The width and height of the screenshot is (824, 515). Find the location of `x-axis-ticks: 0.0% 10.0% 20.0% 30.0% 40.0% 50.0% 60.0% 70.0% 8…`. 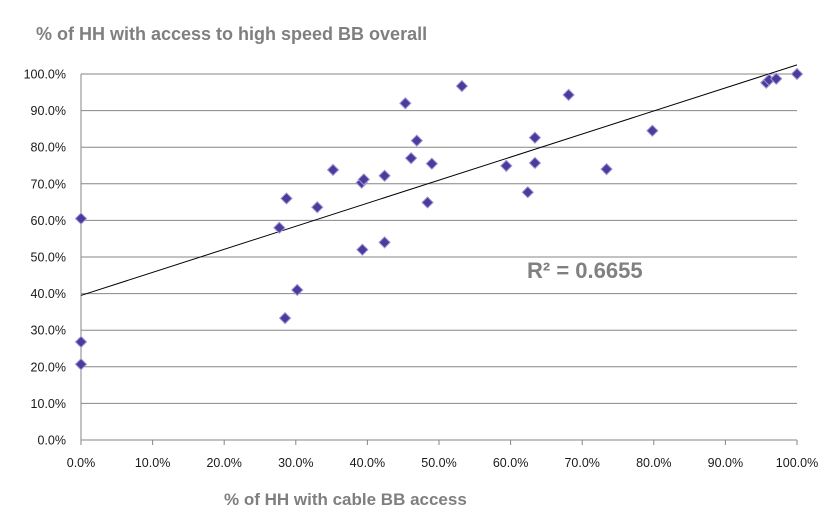

x-axis-ticks: 0.0% 10.0% 20.0% 30.0% 40.0% 50.0% 60.0% 70.0% 8… is located at coordinates (442, 455).